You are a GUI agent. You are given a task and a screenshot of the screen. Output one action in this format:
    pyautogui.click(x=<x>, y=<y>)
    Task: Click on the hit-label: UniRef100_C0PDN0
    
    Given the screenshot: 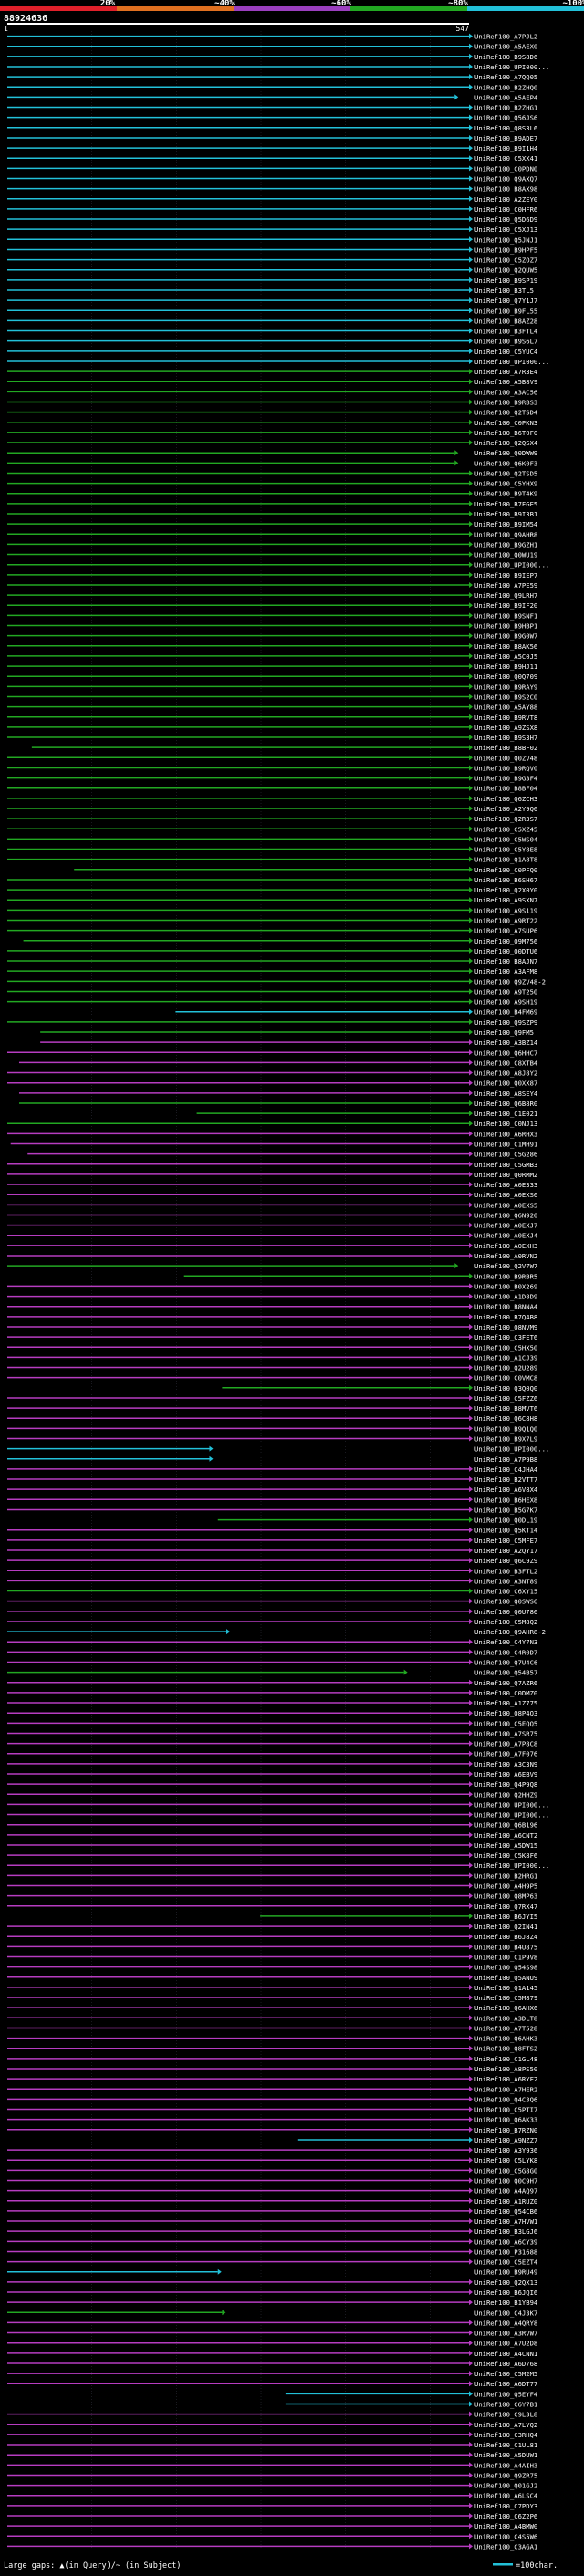 What is the action you would take?
    pyautogui.click(x=505, y=168)
    